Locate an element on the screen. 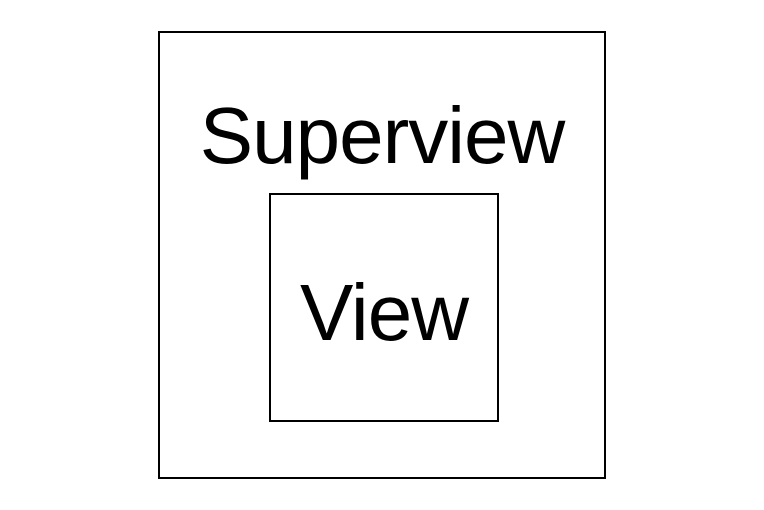  view-box: View is located at coordinates (384, 307).